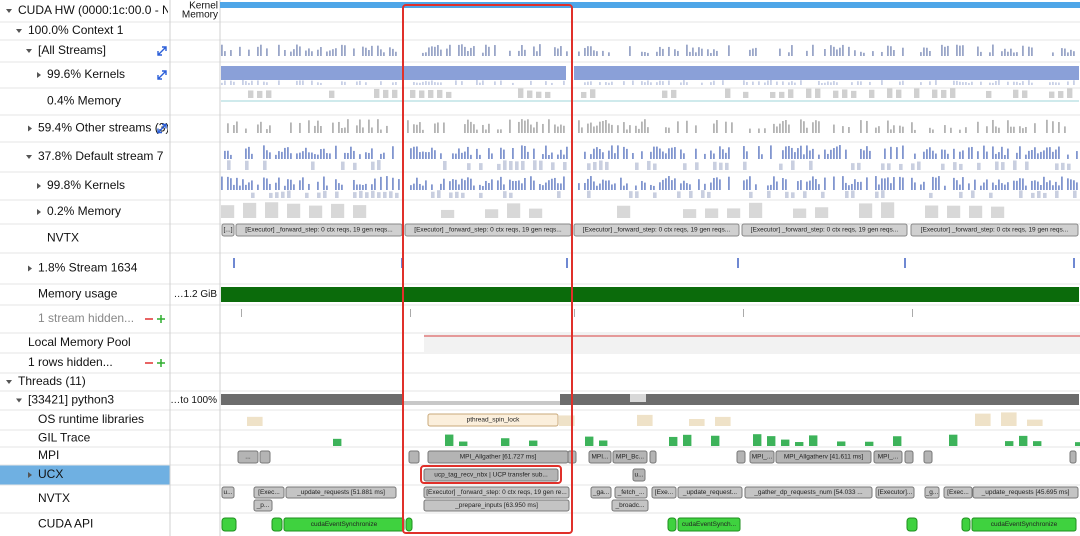 The height and width of the screenshot is (536, 1080). I want to click on row-label: Threads (11), so click(52, 381).